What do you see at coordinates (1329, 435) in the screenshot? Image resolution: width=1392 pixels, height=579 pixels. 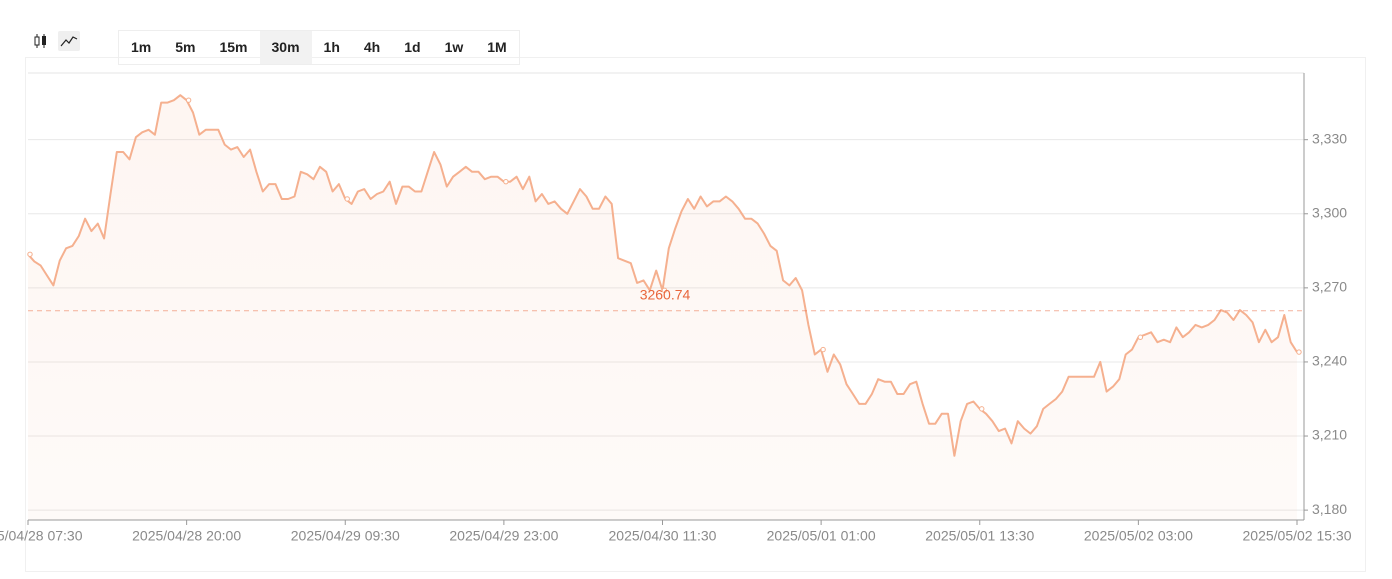 I see `y-tick-label: 3,210` at bounding box center [1329, 435].